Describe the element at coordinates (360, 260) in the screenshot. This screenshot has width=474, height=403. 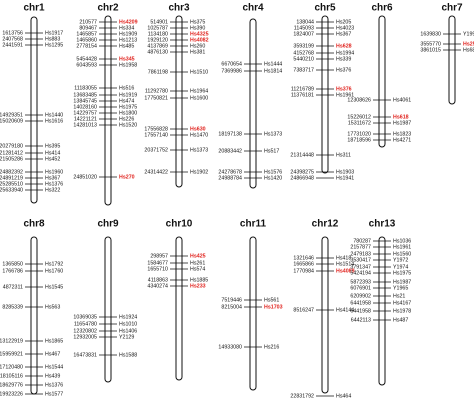
I see `marker-position: 3530417` at that location.